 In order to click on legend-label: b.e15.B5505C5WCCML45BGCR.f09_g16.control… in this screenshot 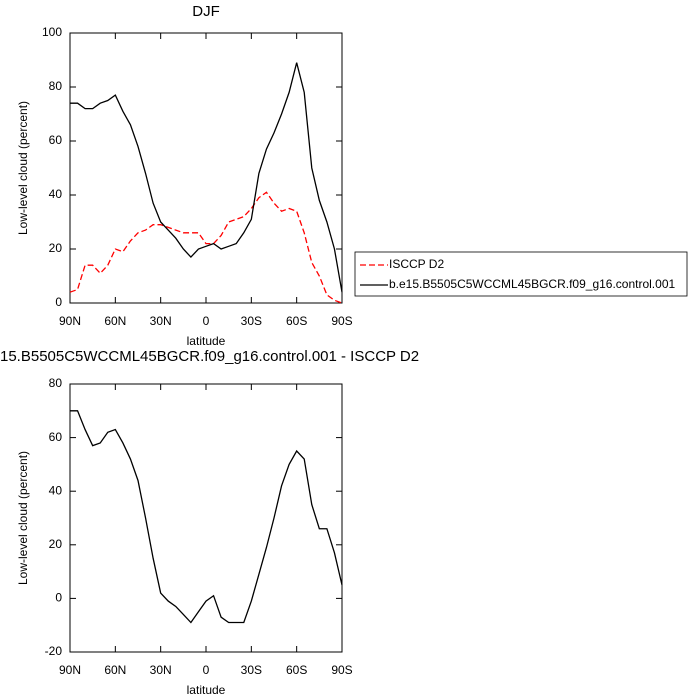, I will do `click(532, 284)`.